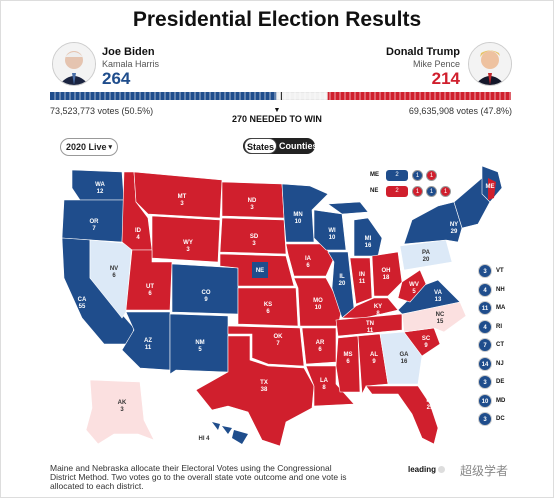 This screenshot has width=554, height=498. Describe the element at coordinates (264, 390) in the screenshot. I see `state-tx-ev: 38` at that location.